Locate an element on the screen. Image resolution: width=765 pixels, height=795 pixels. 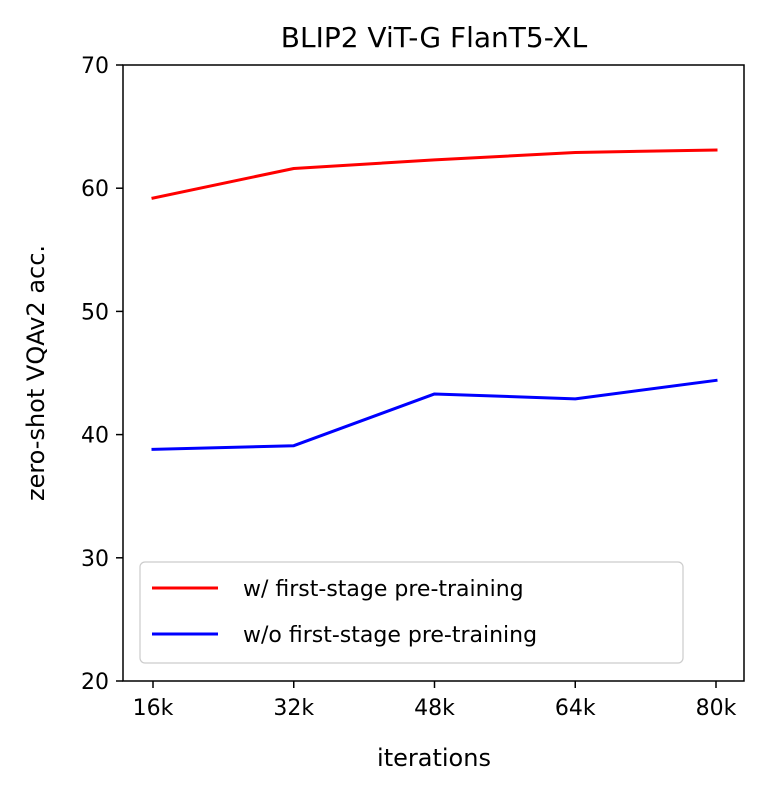
y-tick-label: 20 is located at coordinates (95, 682).